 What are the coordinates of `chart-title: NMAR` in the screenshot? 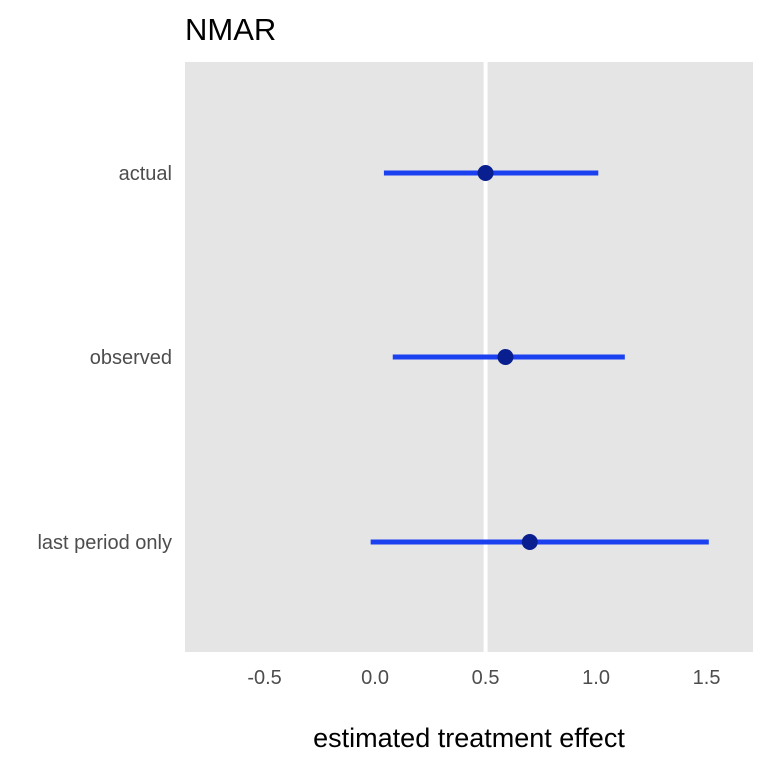 It's located at (230, 29).